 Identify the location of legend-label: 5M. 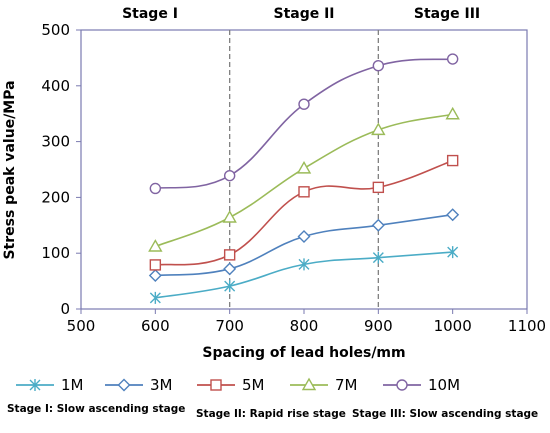
(253, 385).